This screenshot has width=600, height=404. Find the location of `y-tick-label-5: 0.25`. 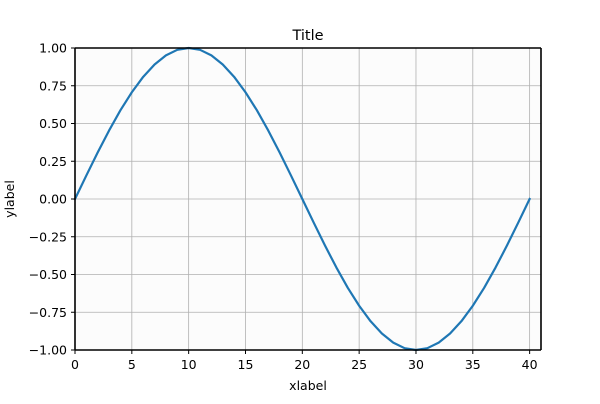

y-tick-label-5: 0.25 is located at coordinates (53, 161).